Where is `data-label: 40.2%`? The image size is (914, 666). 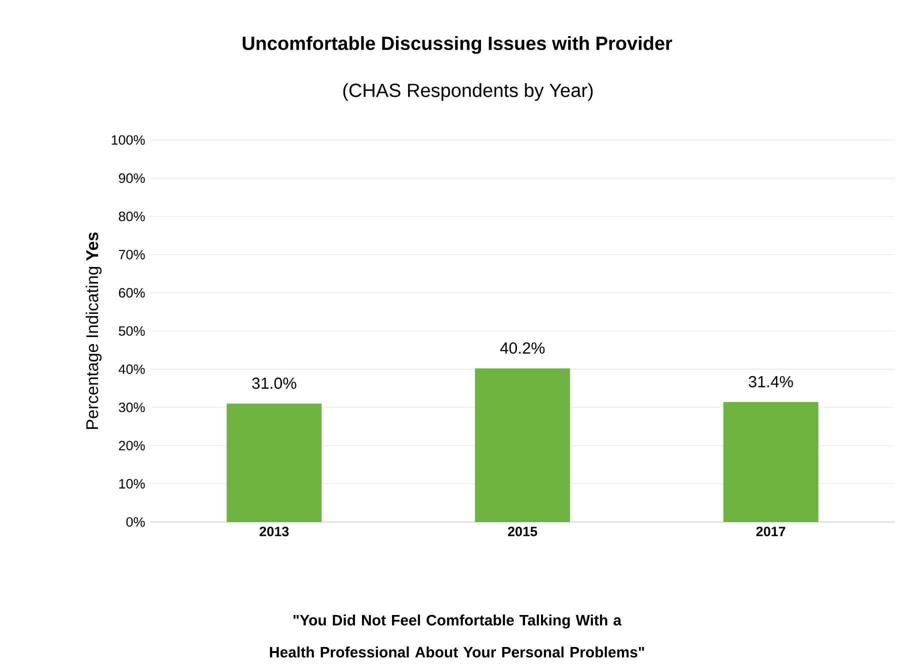 data-label: 40.2% is located at coordinates (522, 348).